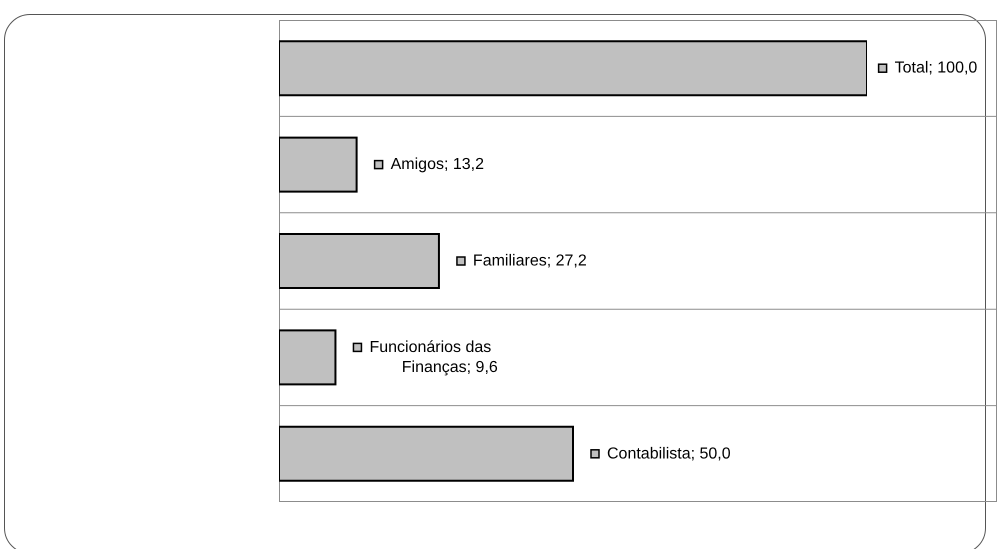 Image resolution: width=998 pixels, height=549 pixels. I want to click on data-label: Amigos; 13,2, so click(437, 165).